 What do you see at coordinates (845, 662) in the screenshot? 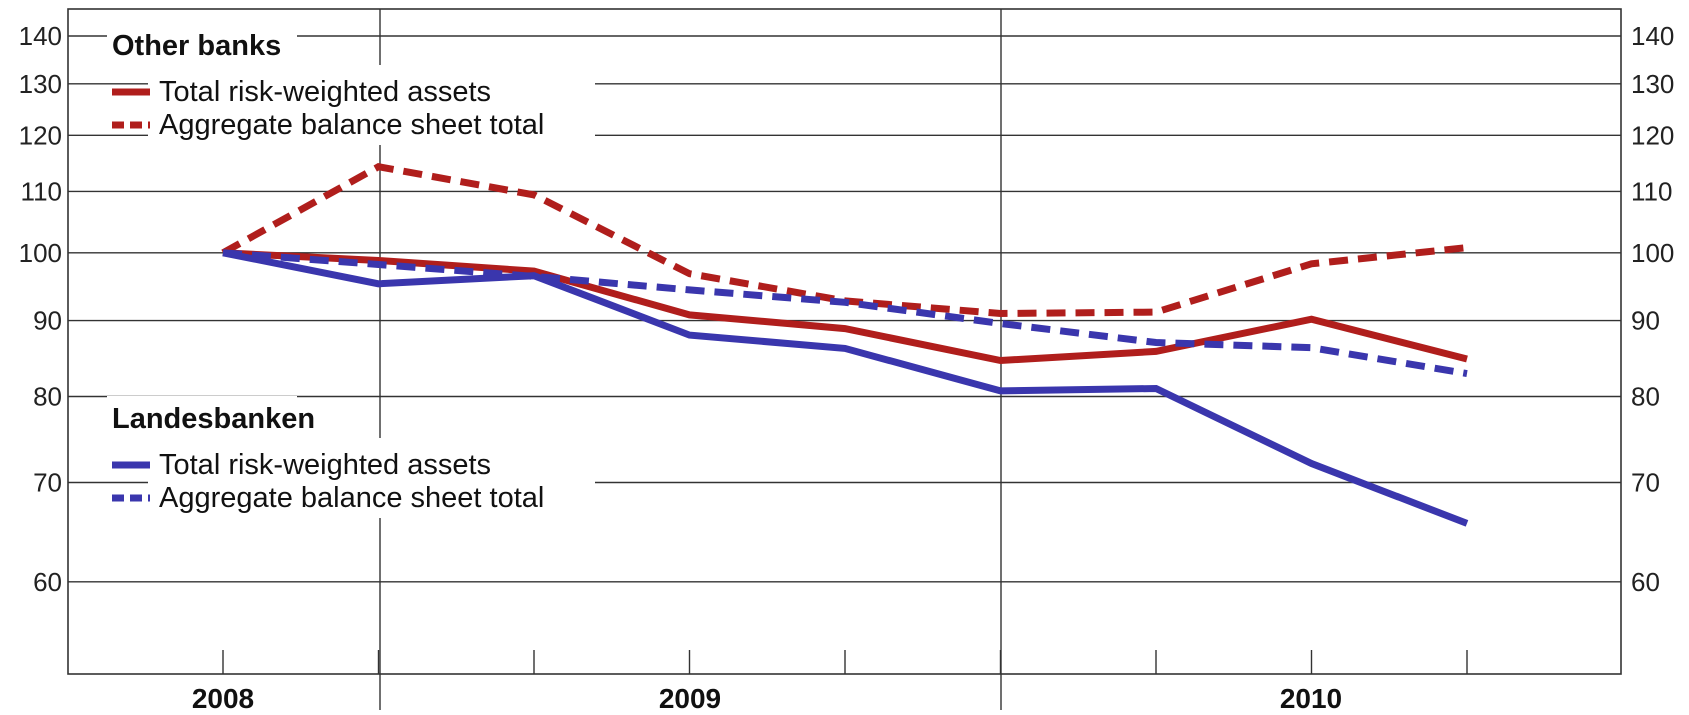
I see `x-ticks` at bounding box center [845, 662].